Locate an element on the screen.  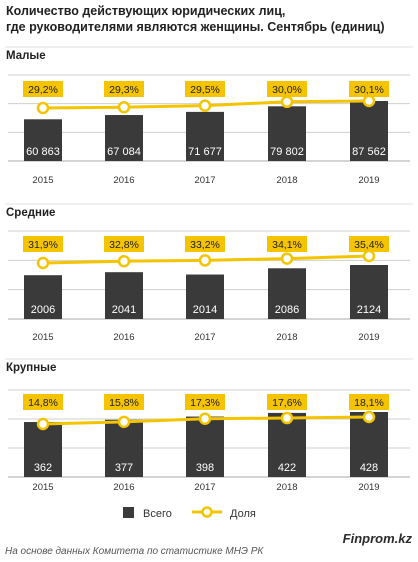
legend-swatch-point is located at coordinates (207, 512).